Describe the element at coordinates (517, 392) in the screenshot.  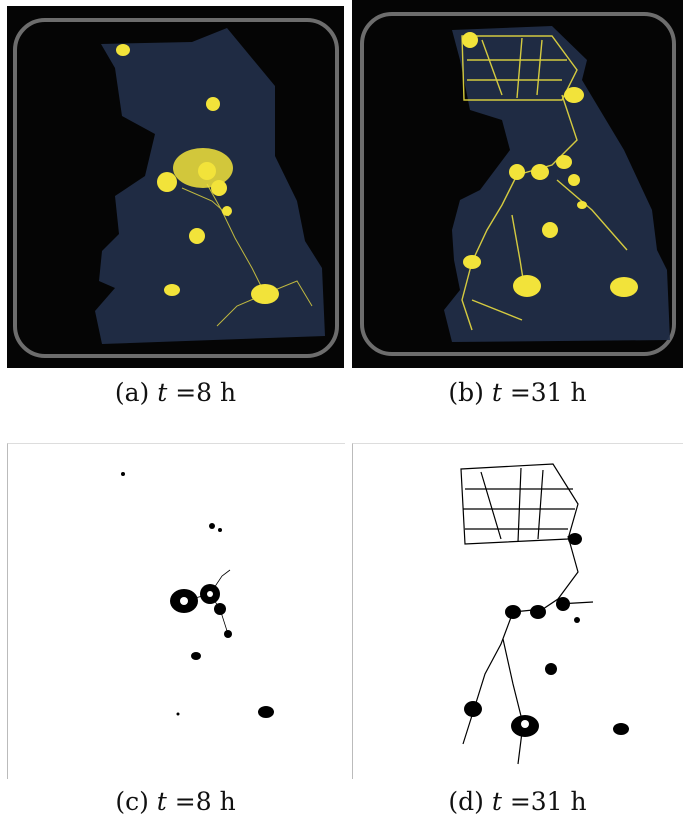
I see `caption-b: (b) t =31 h` at that location.